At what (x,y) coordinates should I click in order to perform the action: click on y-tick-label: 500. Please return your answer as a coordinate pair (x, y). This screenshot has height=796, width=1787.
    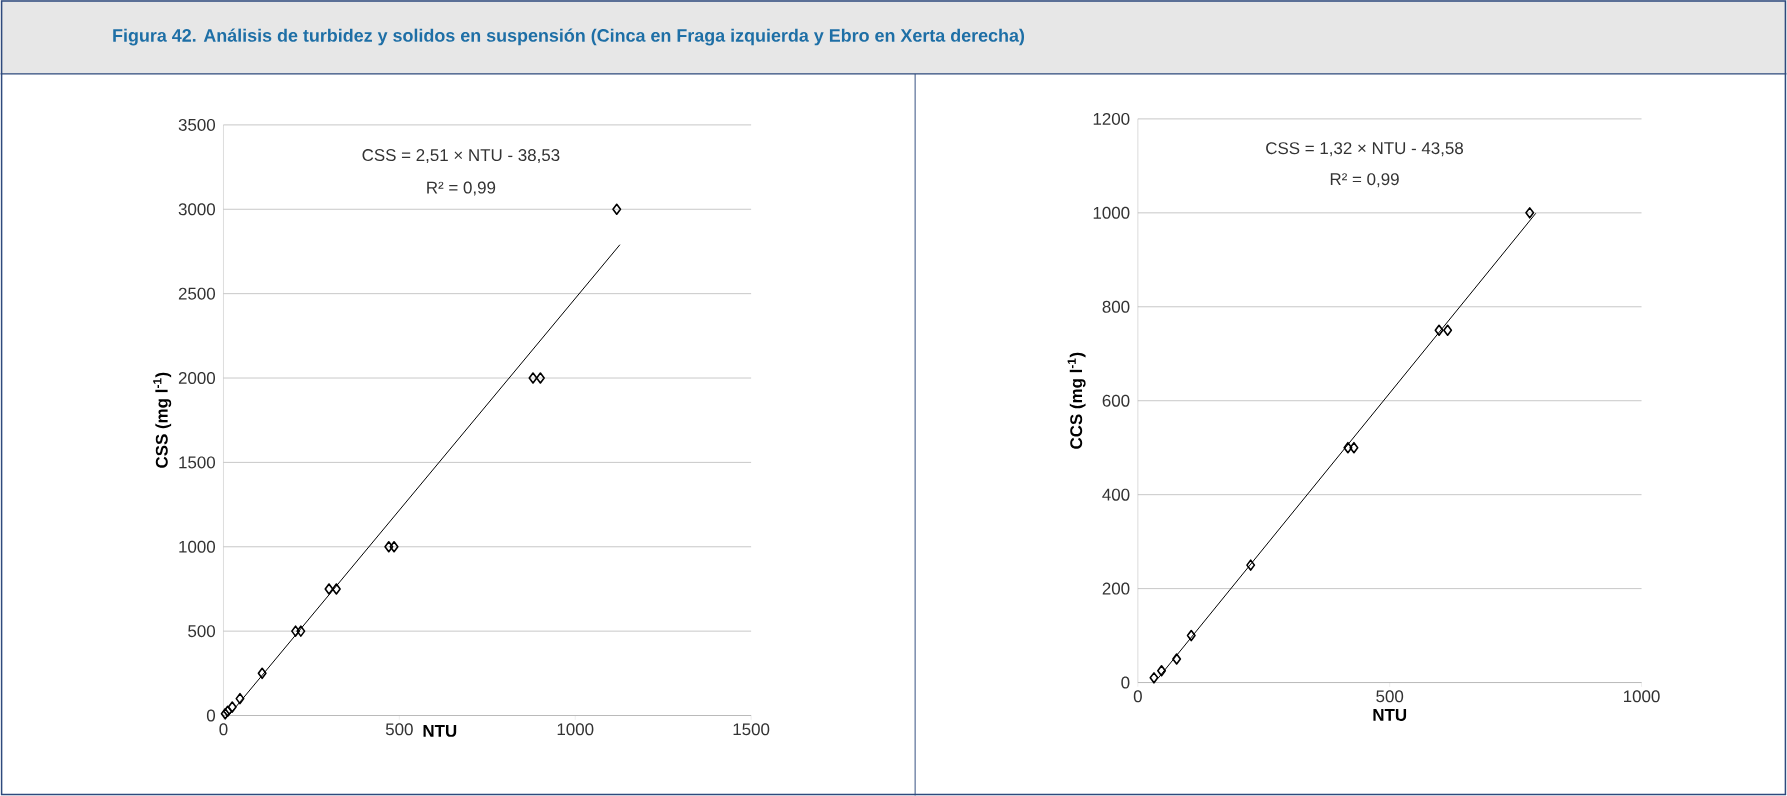
    Looking at the image, I should click on (202, 631).